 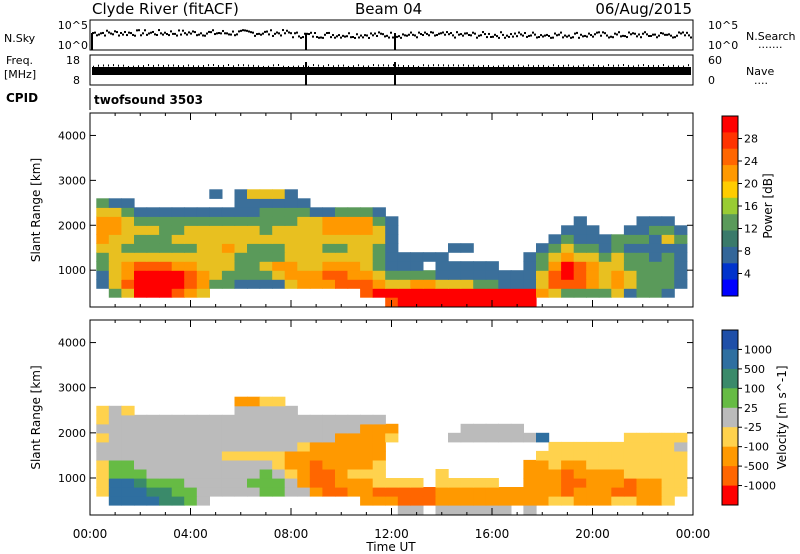 I want to click on velocity-colorbar-tick-label: 1000, so click(x=758, y=349).